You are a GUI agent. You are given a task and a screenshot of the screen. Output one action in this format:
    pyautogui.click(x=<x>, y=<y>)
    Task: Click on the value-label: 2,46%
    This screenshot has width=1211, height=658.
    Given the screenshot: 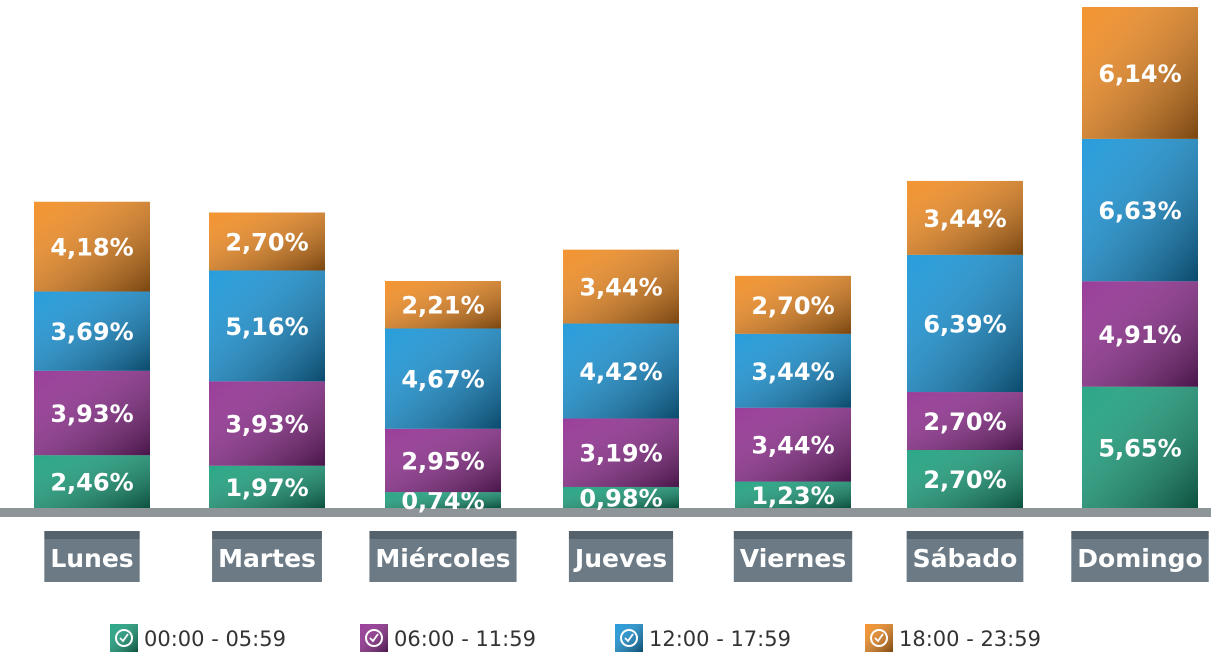 What is the action you would take?
    pyautogui.click(x=91, y=483)
    